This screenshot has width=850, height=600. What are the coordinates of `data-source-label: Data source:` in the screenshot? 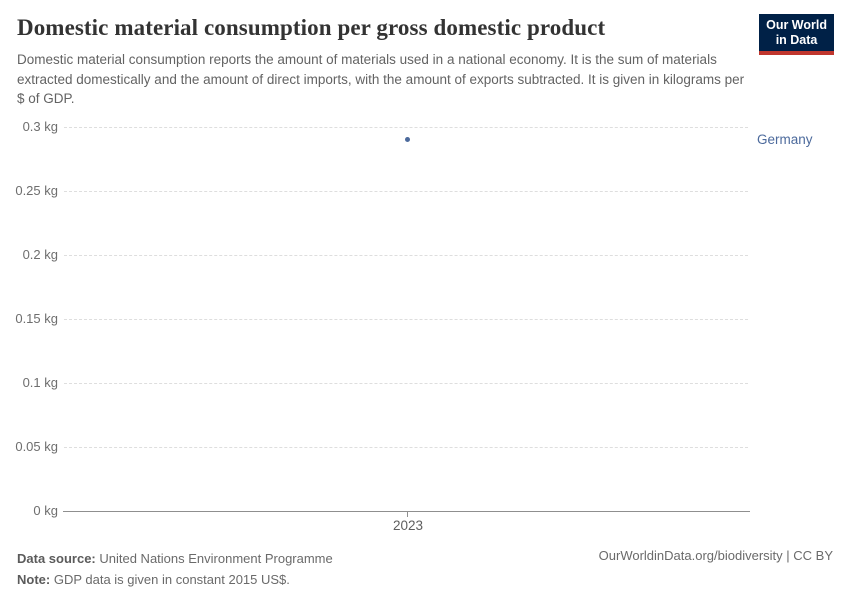 It's located at (56, 558).